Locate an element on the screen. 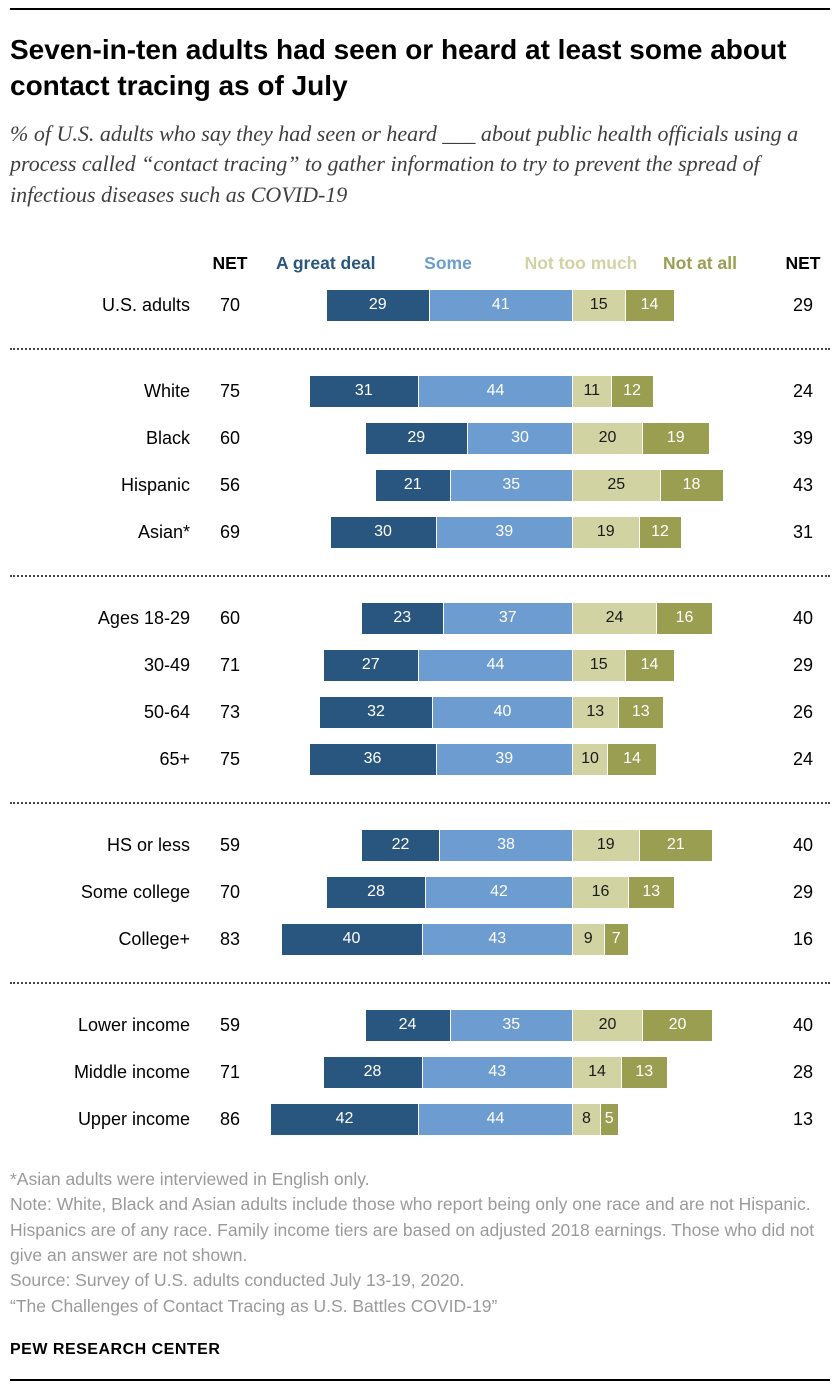 The width and height of the screenshot is (840, 1395). bar-area: 21 35 25 18 is located at coordinates (518, 485).